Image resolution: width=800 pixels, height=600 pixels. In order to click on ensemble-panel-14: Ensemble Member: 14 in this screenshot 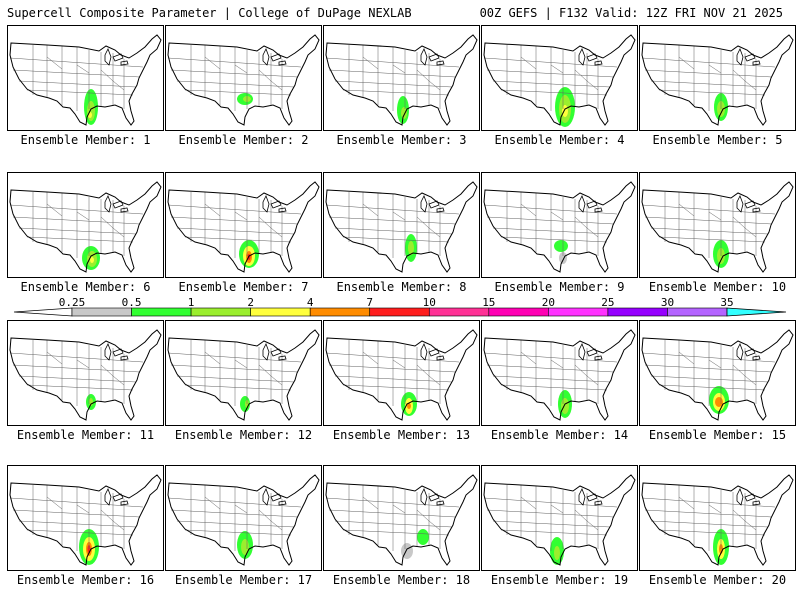, I will do `click(559, 383)`.